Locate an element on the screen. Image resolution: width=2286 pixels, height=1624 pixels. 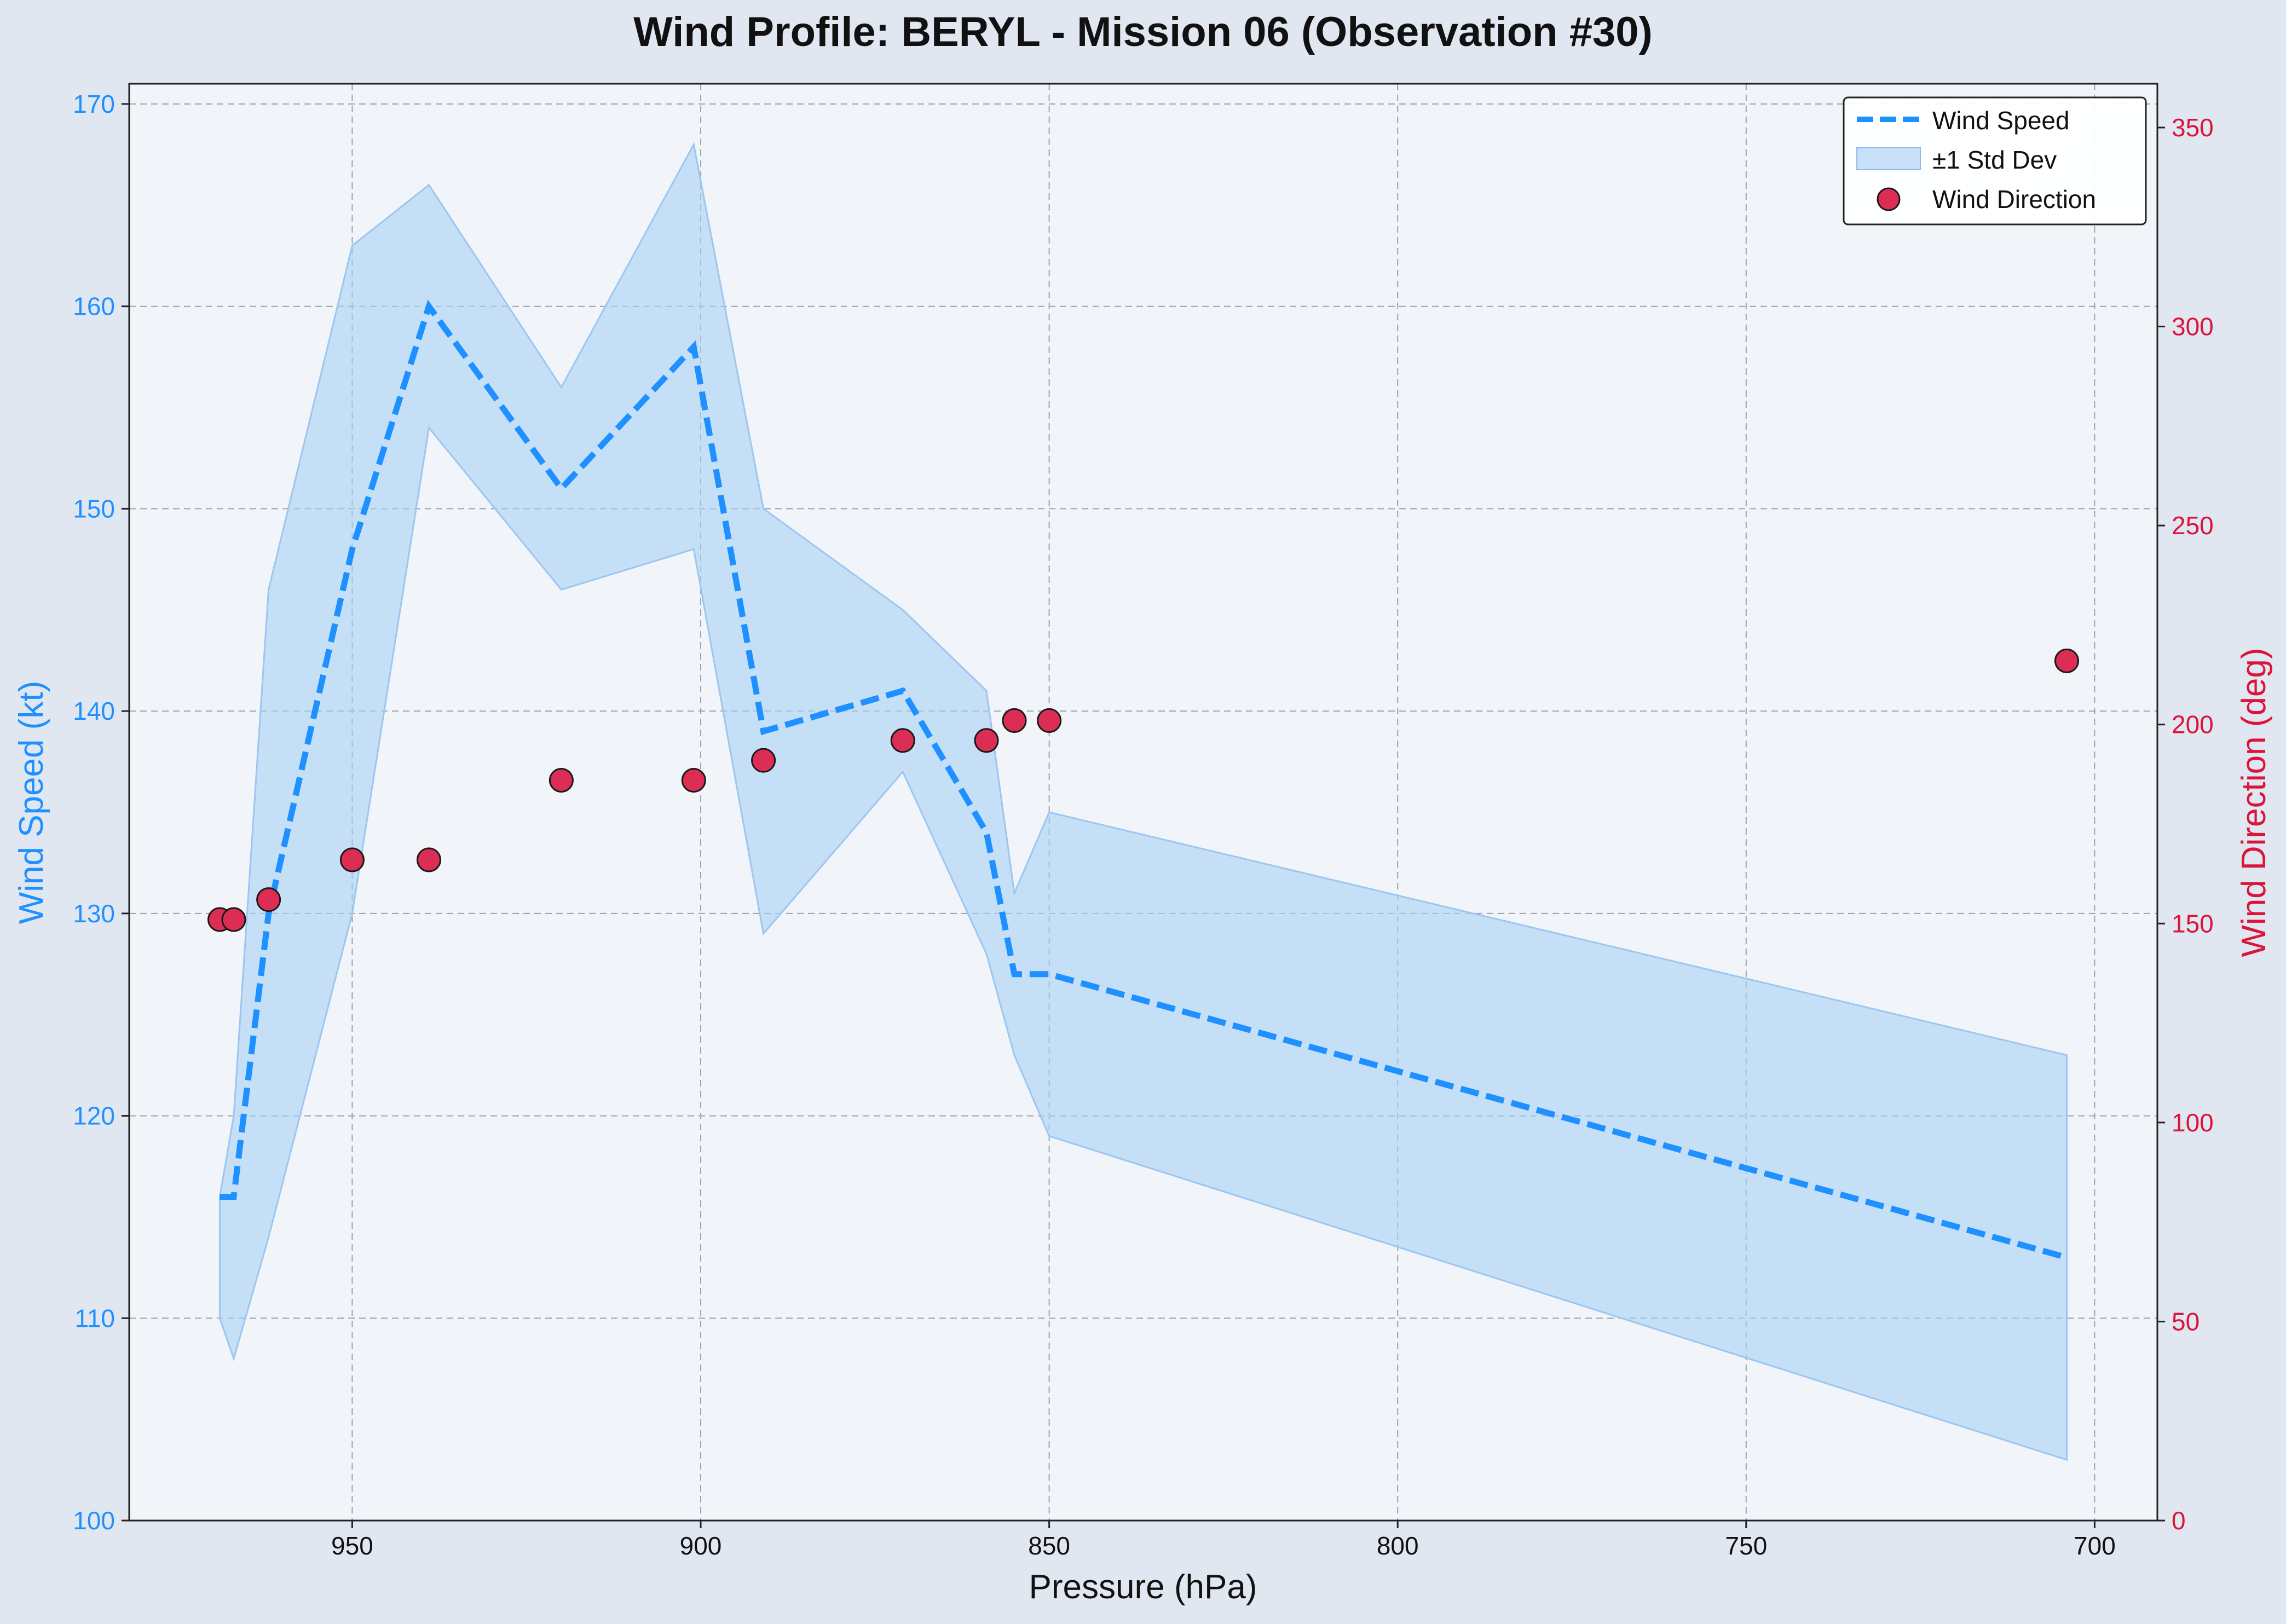
x-tick-label: 800 is located at coordinates (1398, 1545).